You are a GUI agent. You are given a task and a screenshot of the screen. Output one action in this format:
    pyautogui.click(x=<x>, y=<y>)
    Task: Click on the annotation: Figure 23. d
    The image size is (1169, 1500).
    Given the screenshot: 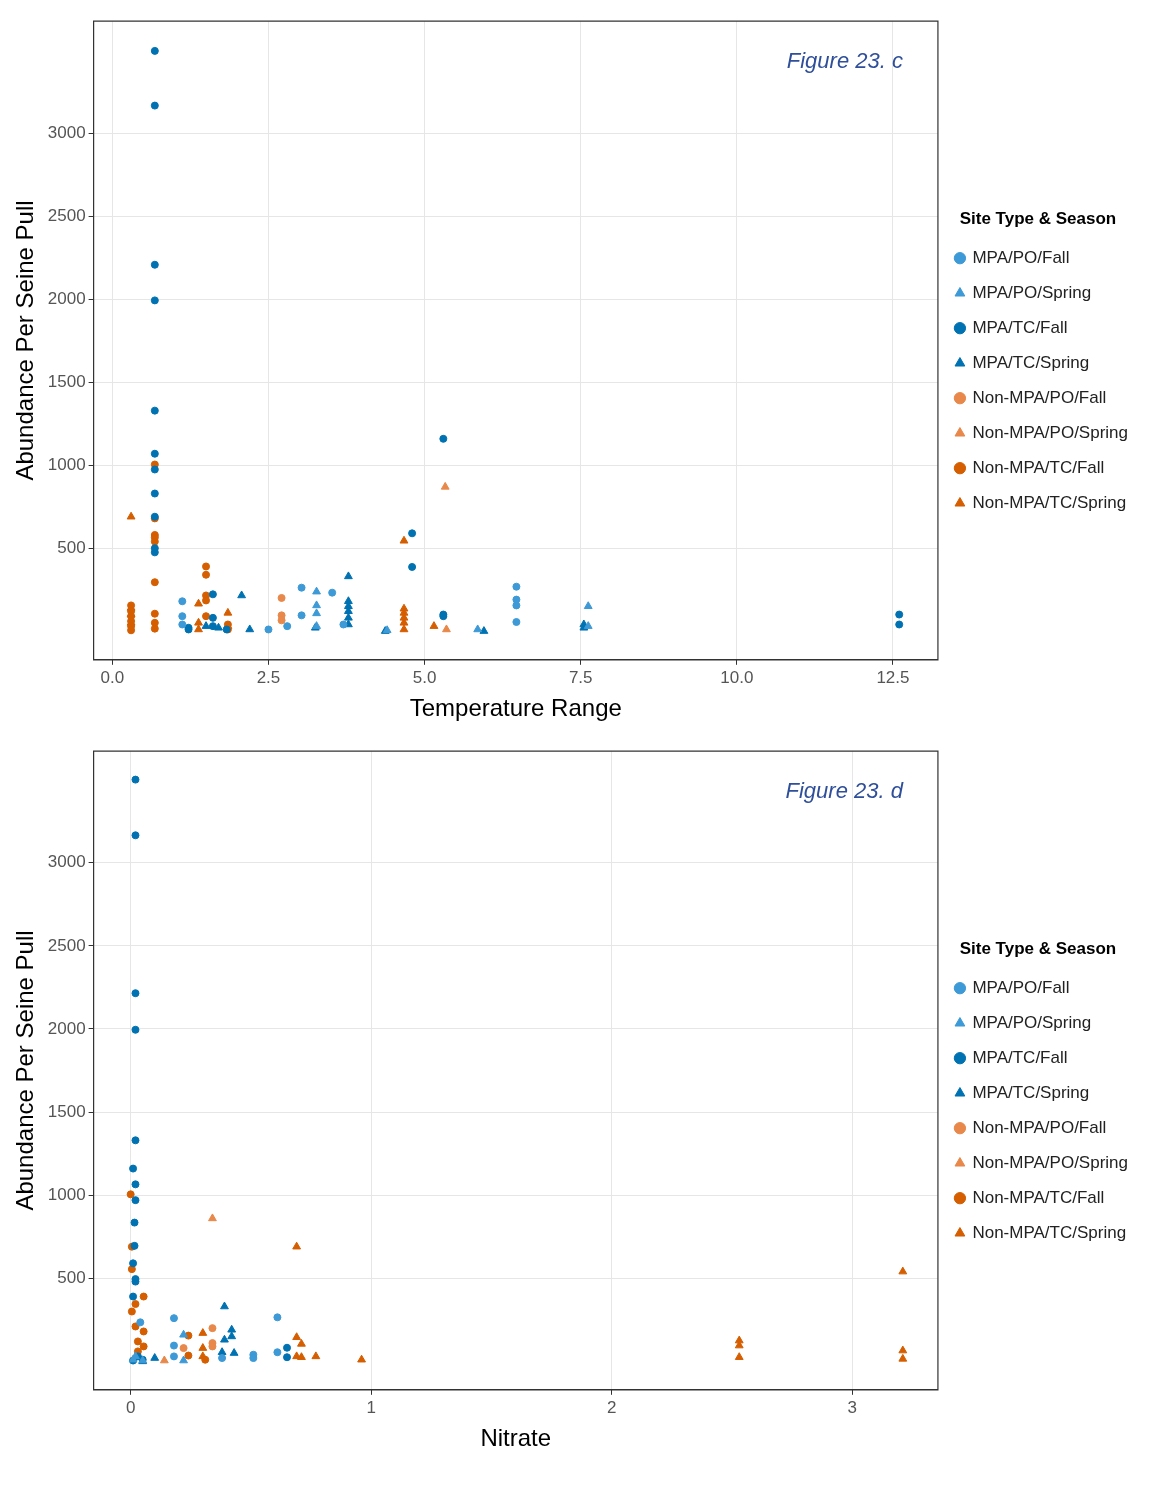 What is the action you would take?
    pyautogui.click(x=844, y=791)
    